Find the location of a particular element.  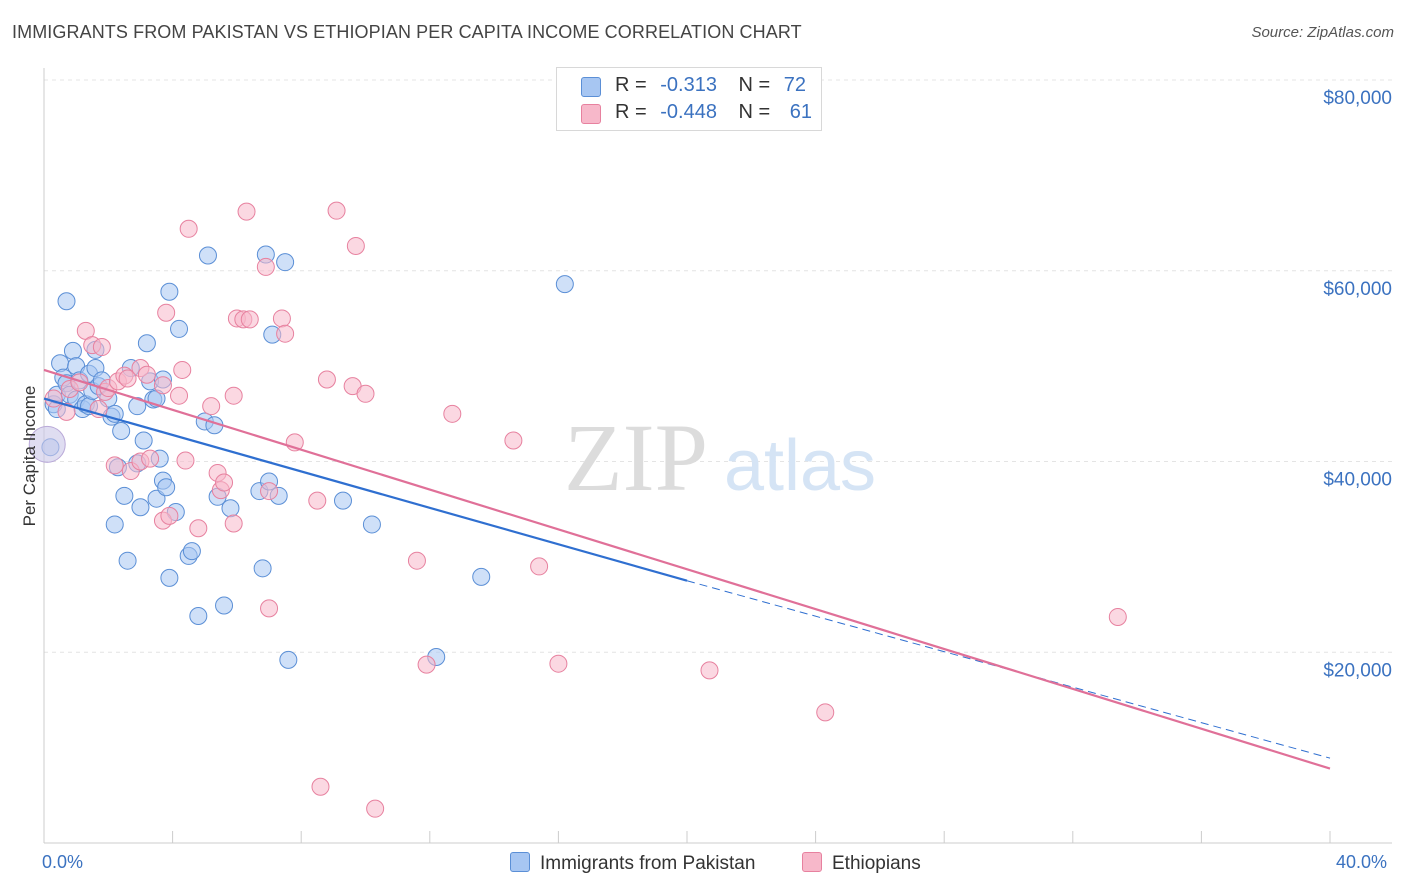

legend-item-ethiopians: Ethiopians is located at coordinates (861, 863).